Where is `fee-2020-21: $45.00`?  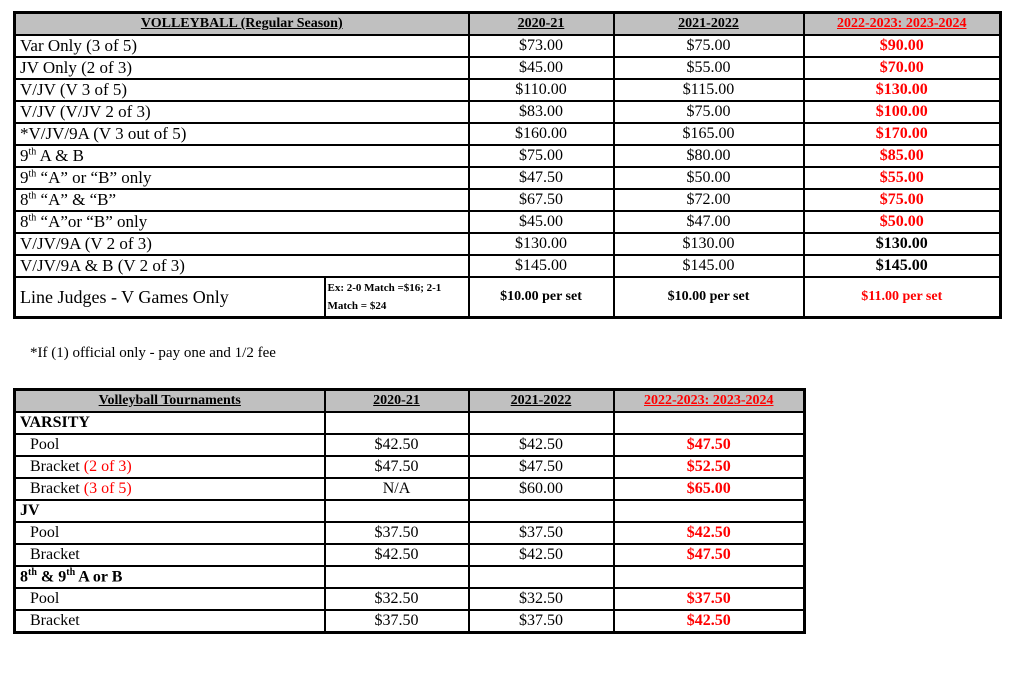
fee-2020-21: $45.00 is located at coordinates (541, 222).